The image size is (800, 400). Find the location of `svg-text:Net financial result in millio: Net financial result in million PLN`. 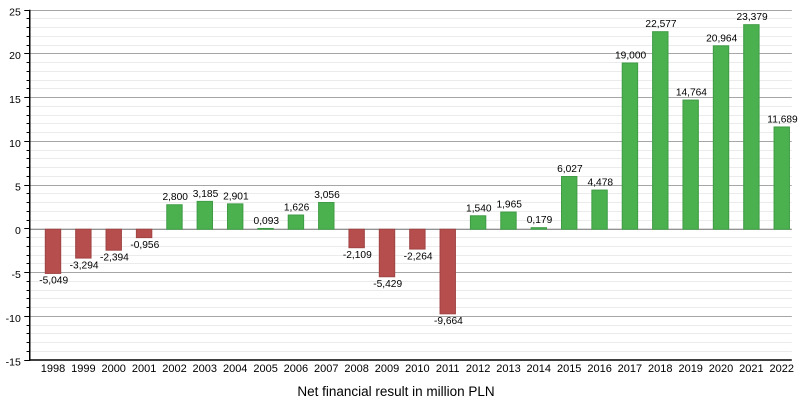

svg-text:Net financial result in millio: Net financial result in million PLN is located at coordinates (395, 391).